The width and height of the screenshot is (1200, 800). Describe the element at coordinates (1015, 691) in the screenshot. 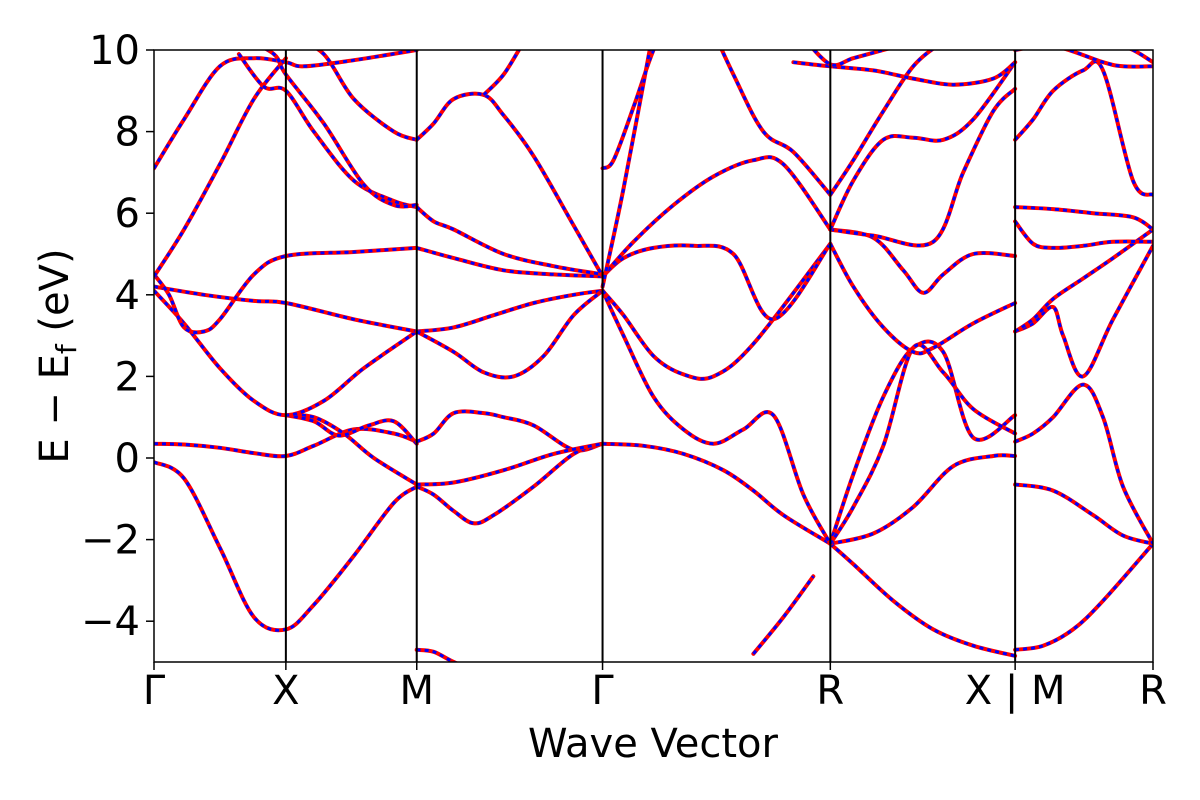

I see `x-tick-label-5: X | M` at that location.